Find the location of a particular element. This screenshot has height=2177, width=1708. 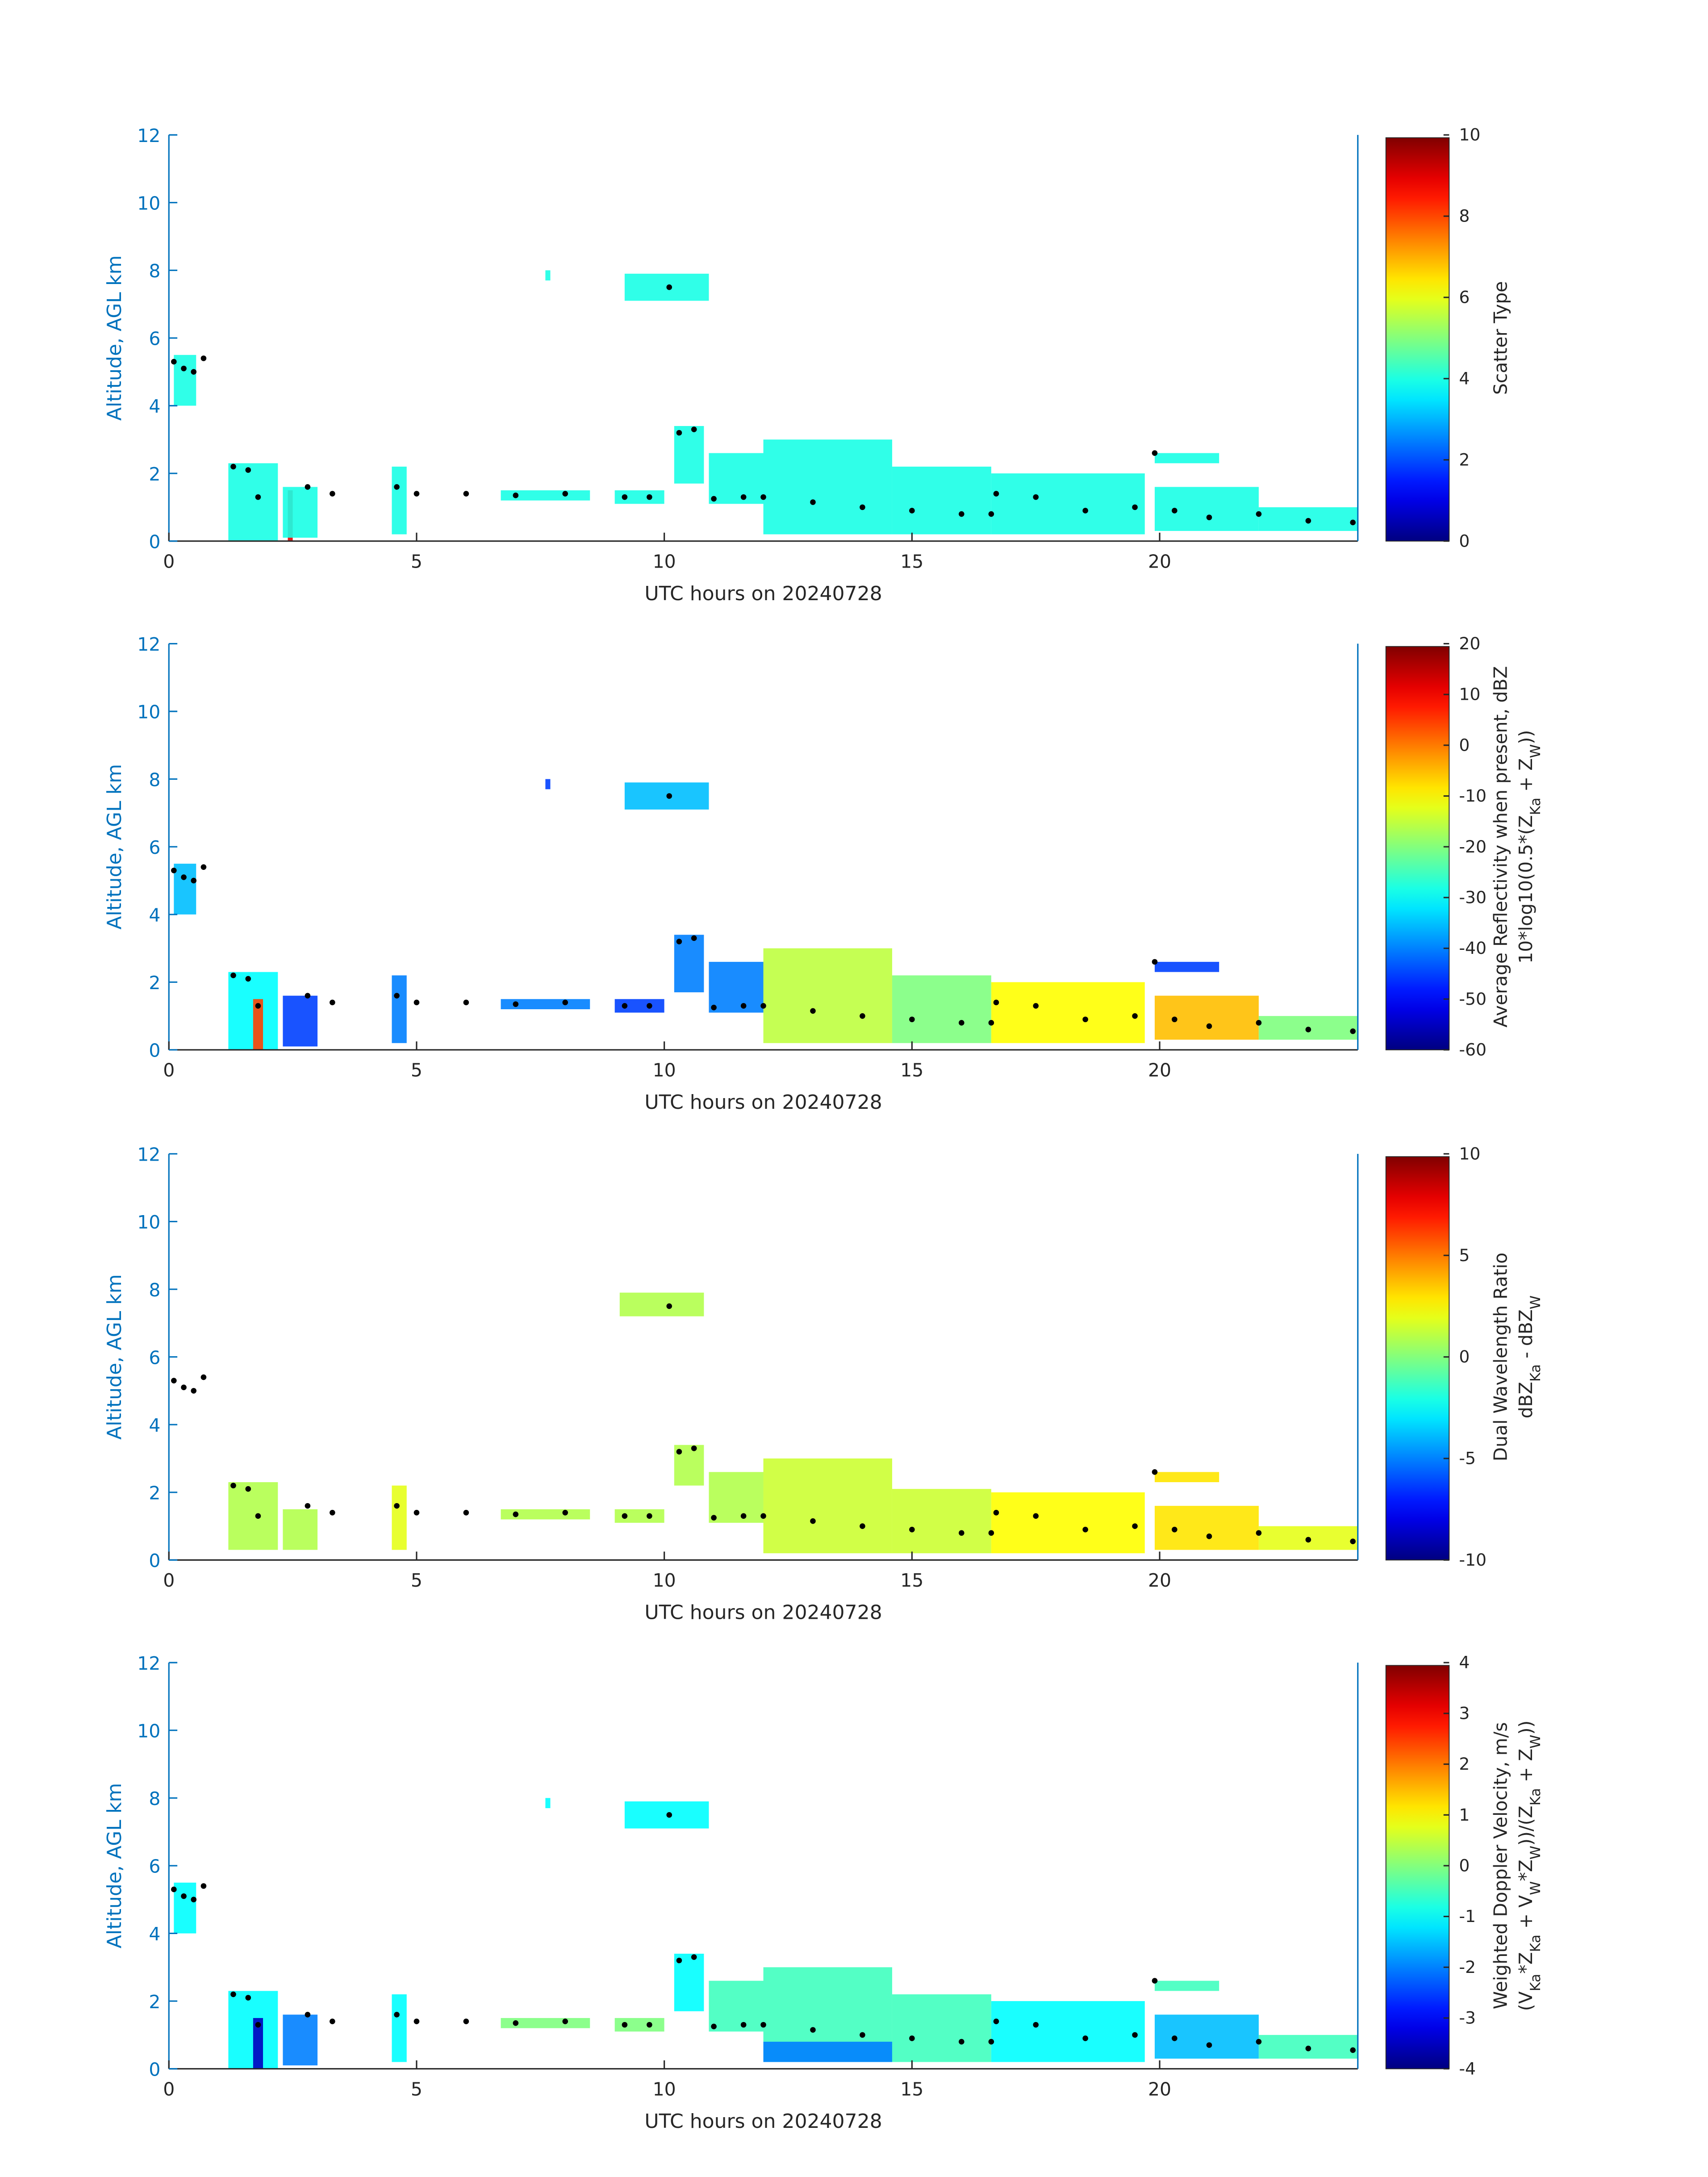

colorbar-tick-label: 3 is located at coordinates (1464, 1713).